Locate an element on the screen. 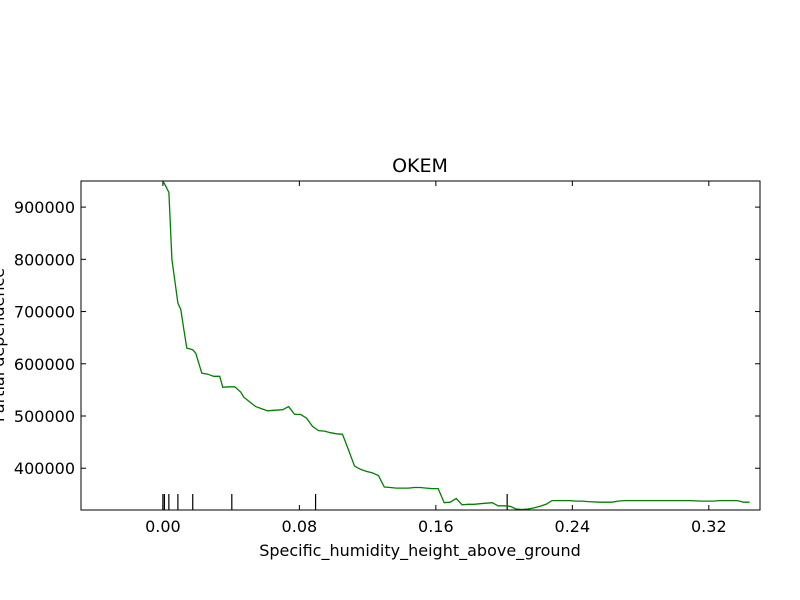  y-tick-label: 700000 is located at coordinates (44, 312).